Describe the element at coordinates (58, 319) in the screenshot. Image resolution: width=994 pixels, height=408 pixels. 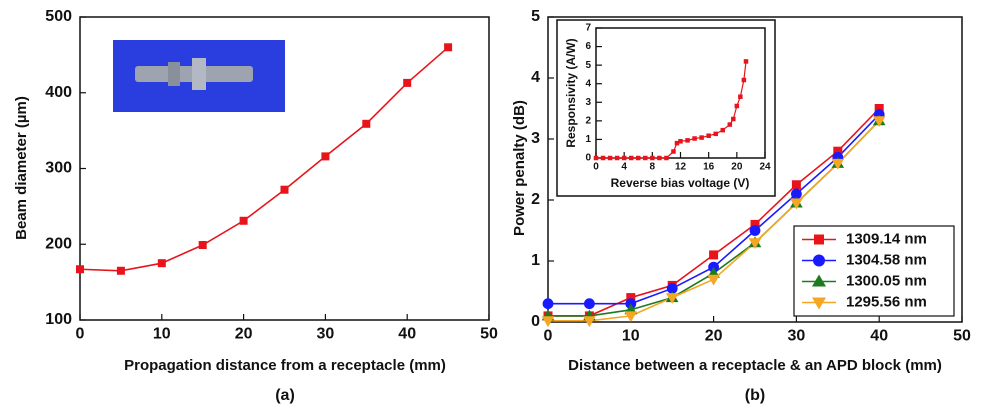
I see `y-tick-label: 100` at that location.